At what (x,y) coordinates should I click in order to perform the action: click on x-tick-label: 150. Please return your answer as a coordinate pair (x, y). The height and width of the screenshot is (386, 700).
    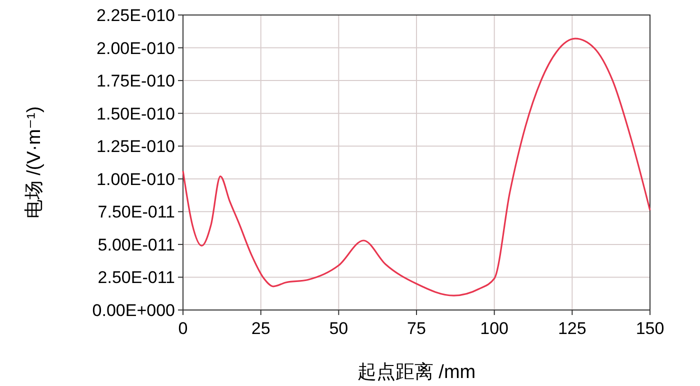
    Looking at the image, I should click on (650, 328).